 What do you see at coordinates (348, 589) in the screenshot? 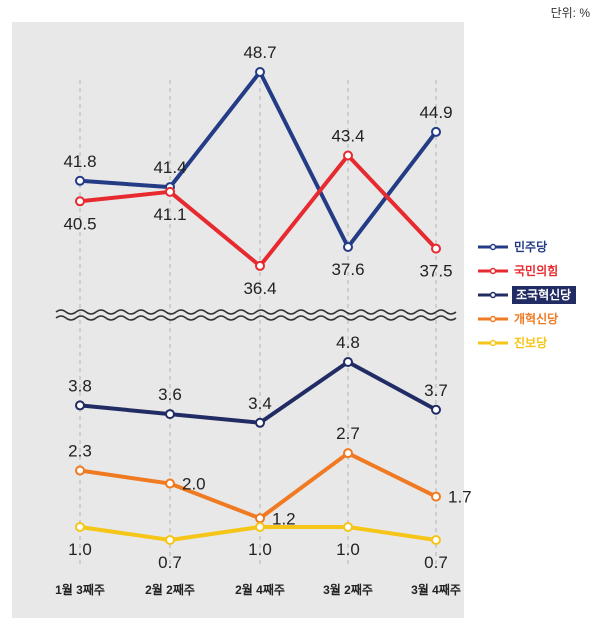
I see `x-tick-label: 3월 2째주` at bounding box center [348, 589].